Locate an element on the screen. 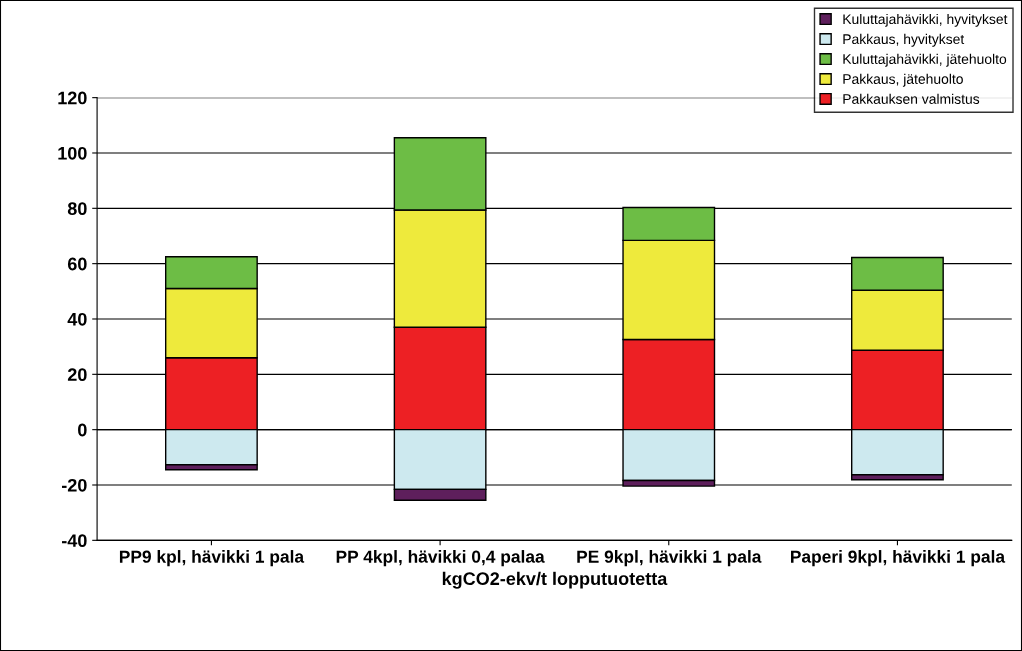 The width and height of the screenshot is (1022, 651). legend-label: Pakkauksen valmistus is located at coordinates (911, 98).